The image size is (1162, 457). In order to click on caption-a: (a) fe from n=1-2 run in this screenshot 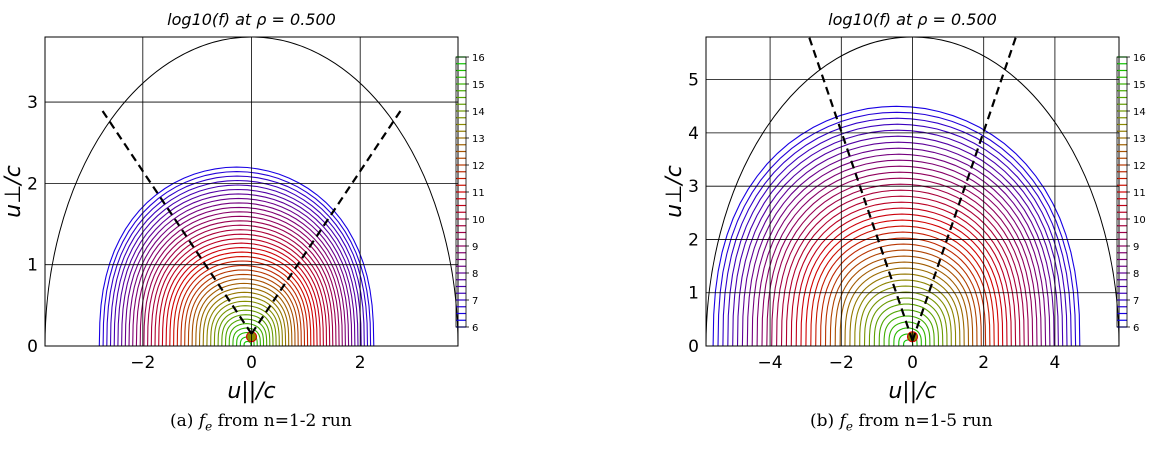, I will do `click(261, 422)`.